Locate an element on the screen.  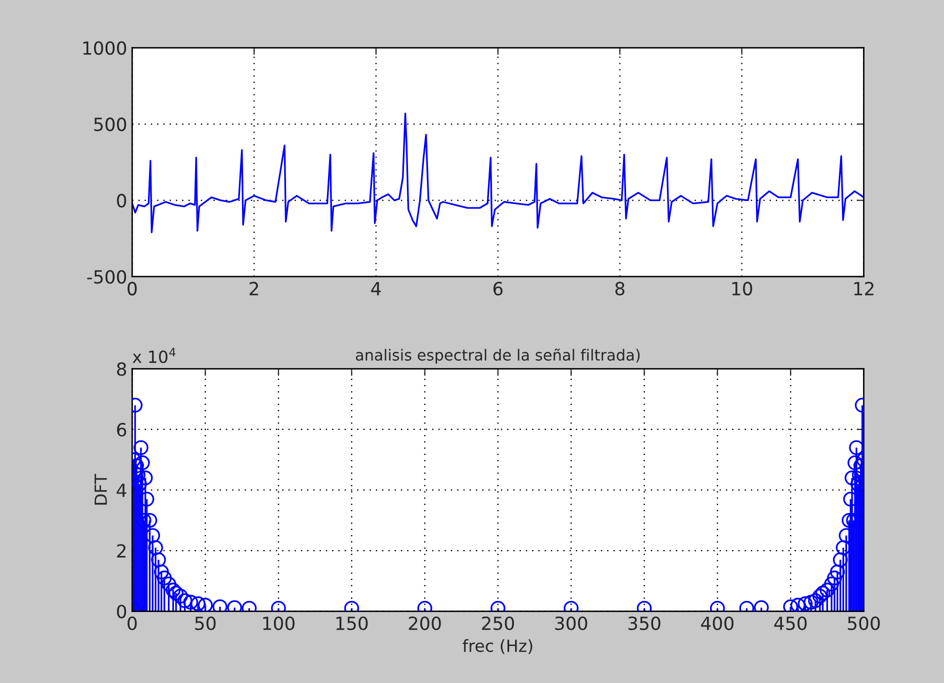
x-tick-label: 500 is located at coordinates (864, 623).